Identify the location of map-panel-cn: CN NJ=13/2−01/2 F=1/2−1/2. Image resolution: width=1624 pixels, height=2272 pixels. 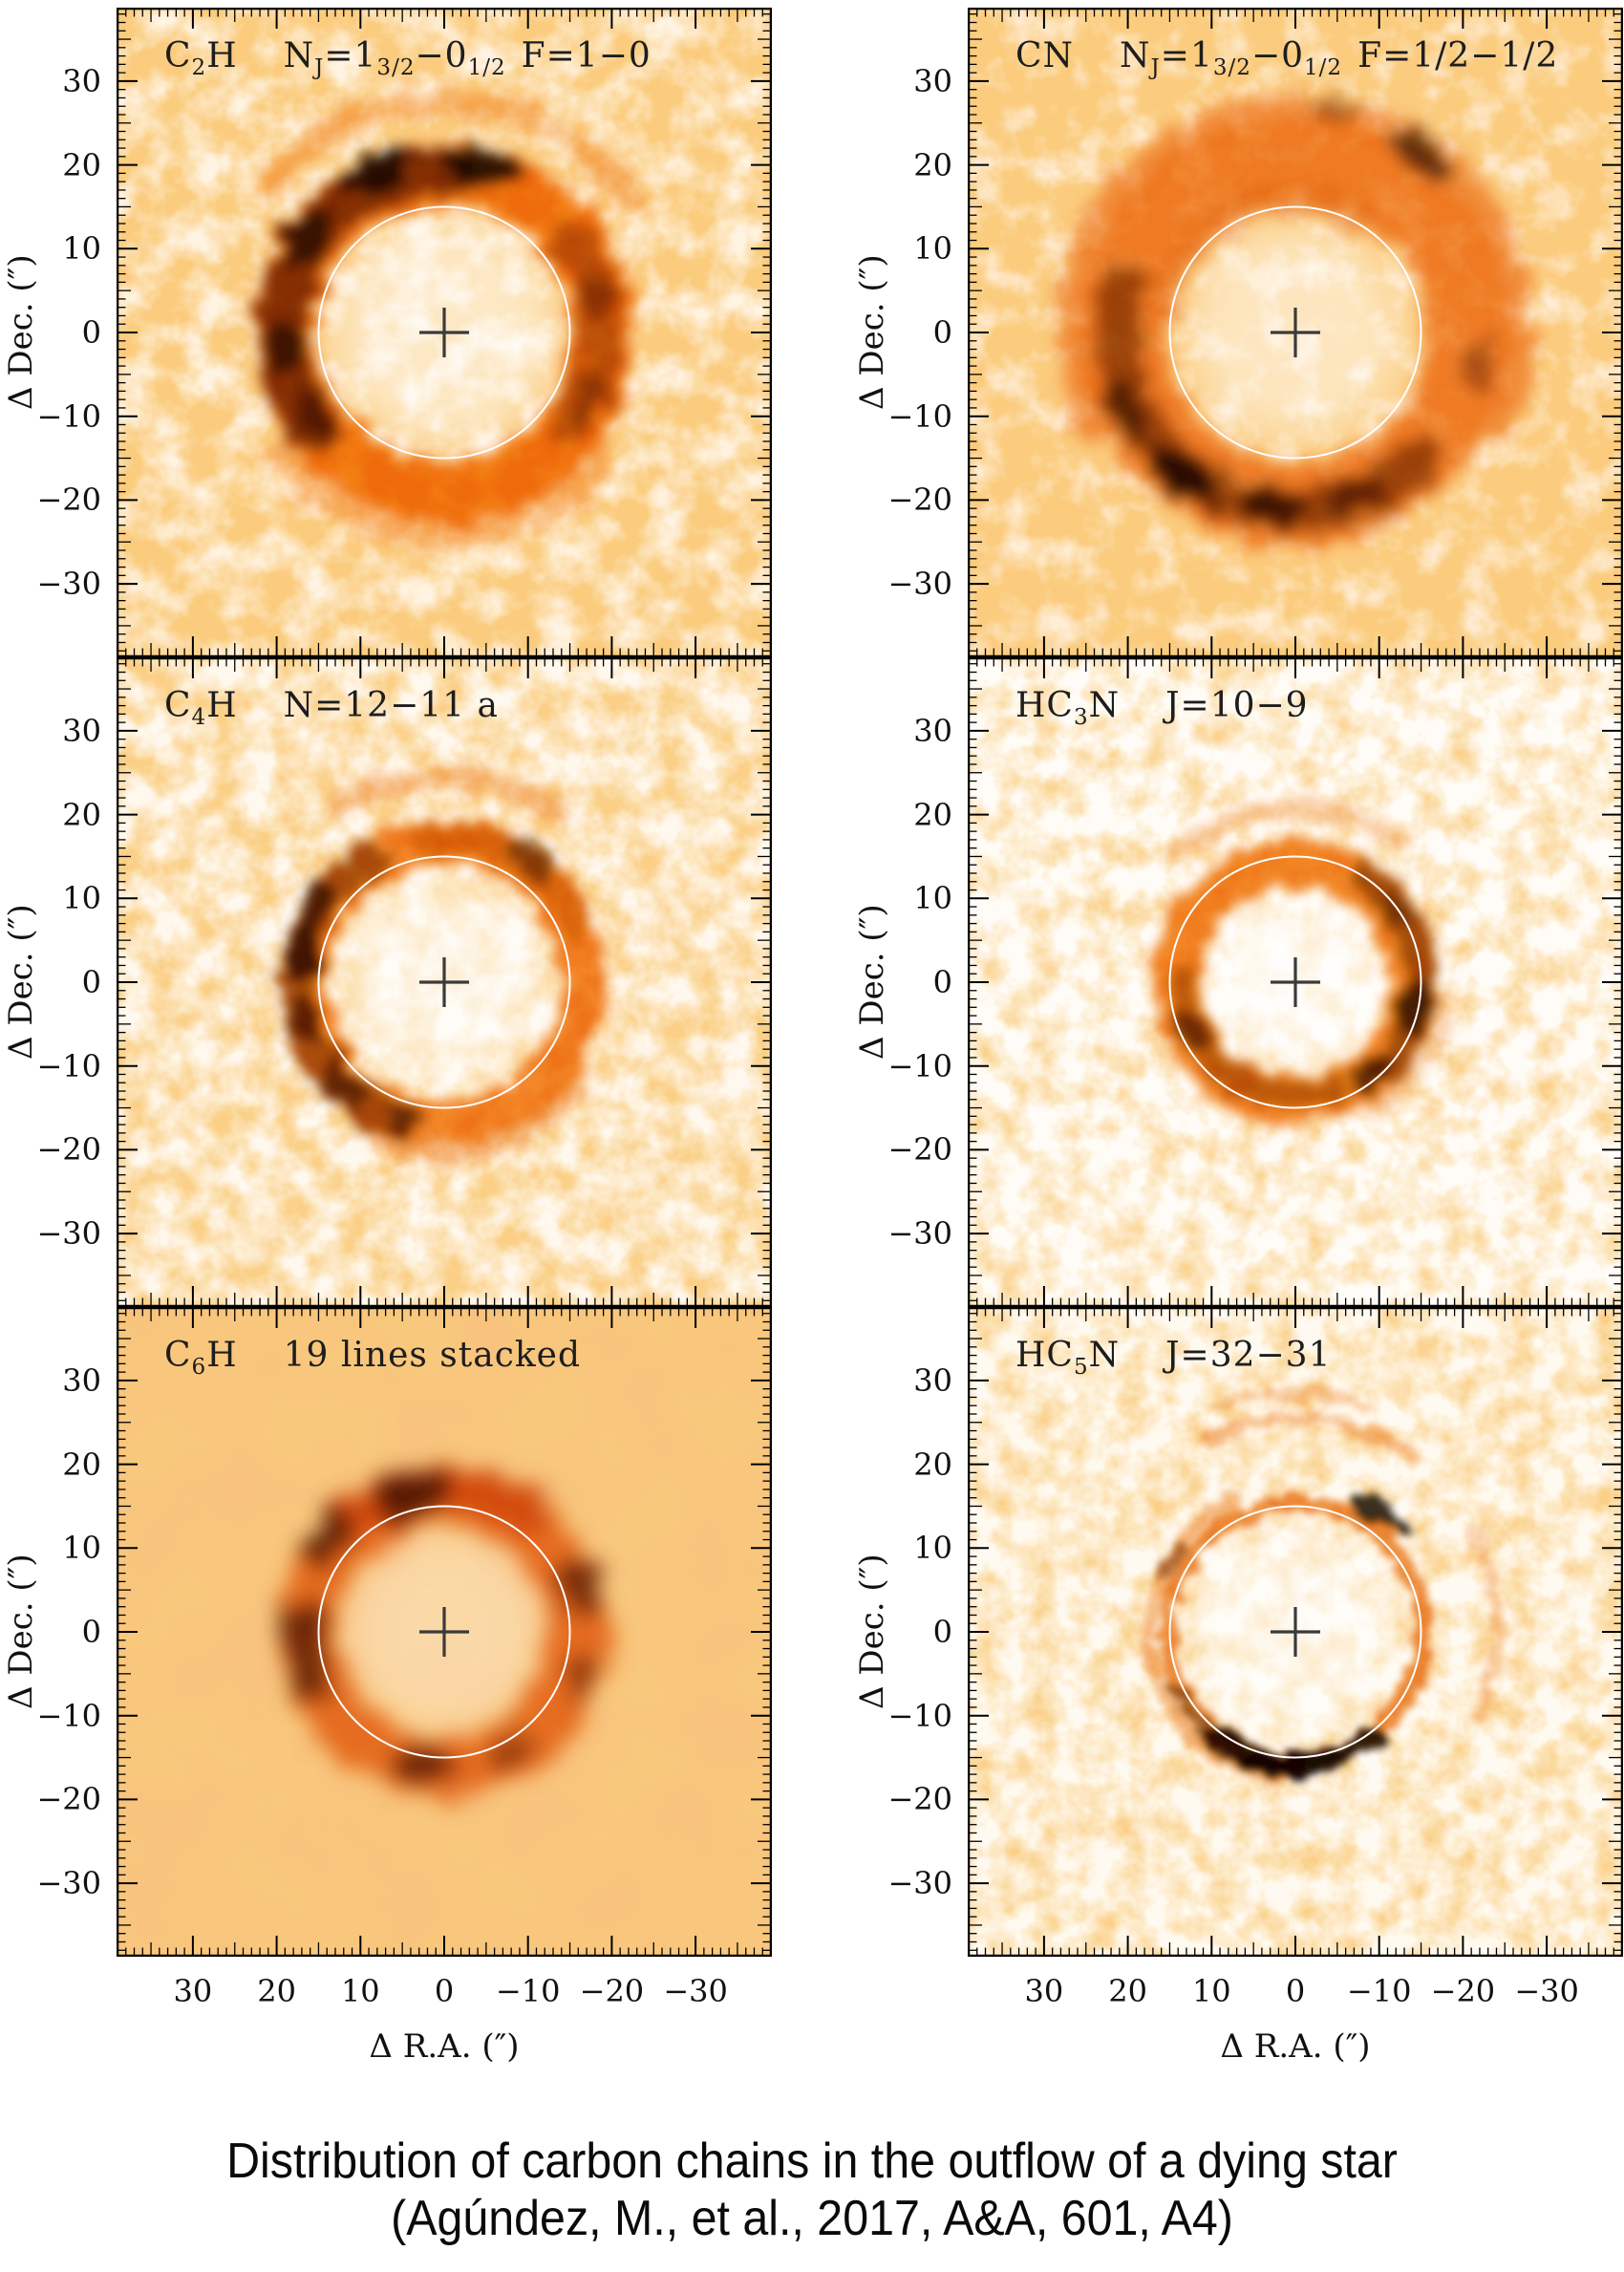
(1296, 332).